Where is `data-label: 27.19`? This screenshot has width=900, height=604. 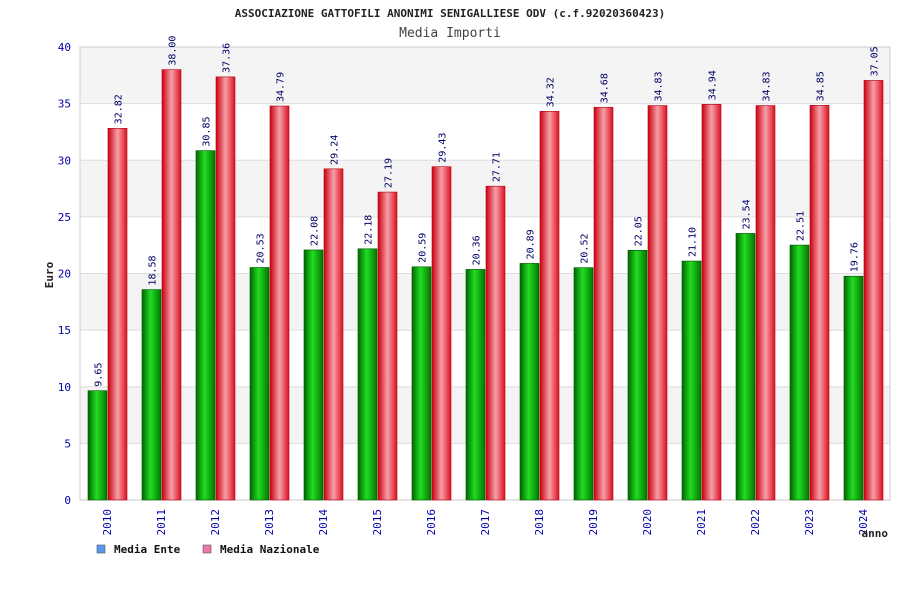 data-label: 27.19 is located at coordinates (389, 173).